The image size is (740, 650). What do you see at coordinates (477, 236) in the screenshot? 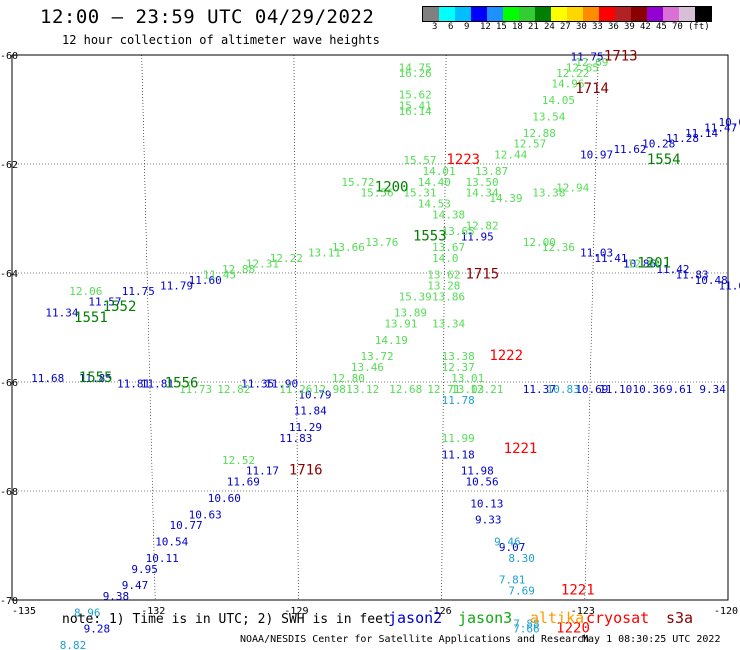
I see `swh-value-label: 11.95` at bounding box center [477, 236].